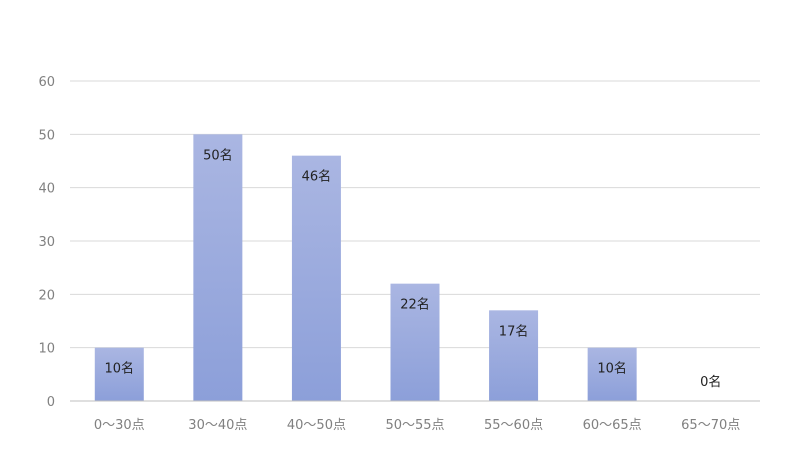  I want to click on data-label: 0名, so click(710, 382).